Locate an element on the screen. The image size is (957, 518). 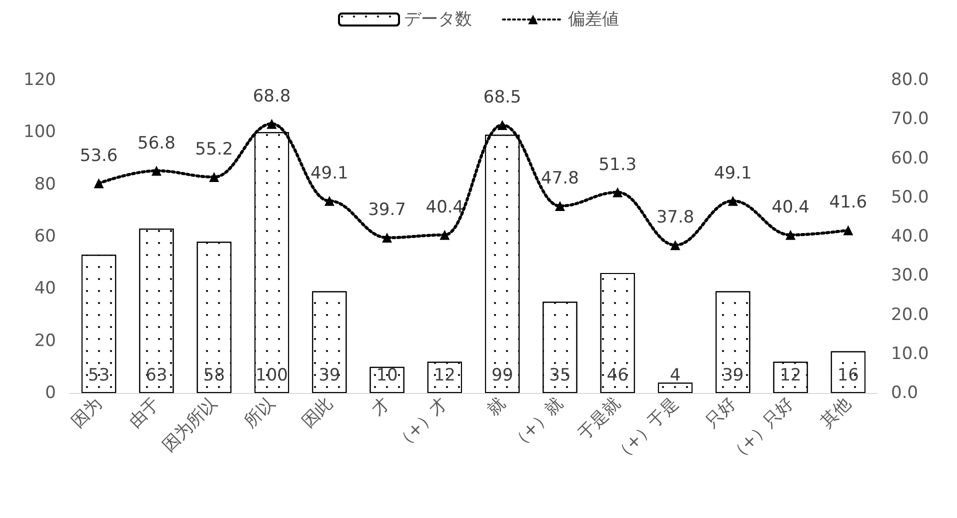
data-label: 35 is located at coordinates (560, 376).